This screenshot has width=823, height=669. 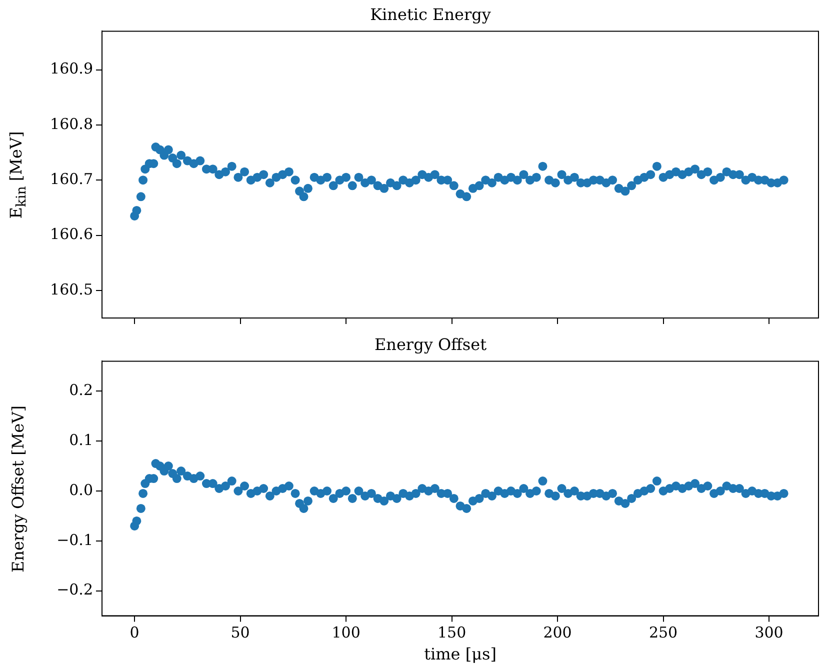 What do you see at coordinates (769, 633) in the screenshot?
I see `x-tick-label: 300` at bounding box center [769, 633].